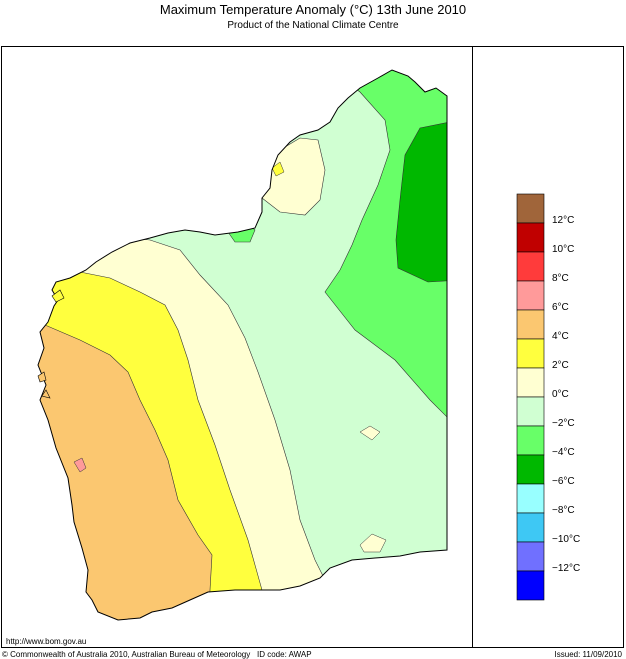 This screenshot has width=626, height=659. I want to click on legend-label: 8°C, so click(560, 278).